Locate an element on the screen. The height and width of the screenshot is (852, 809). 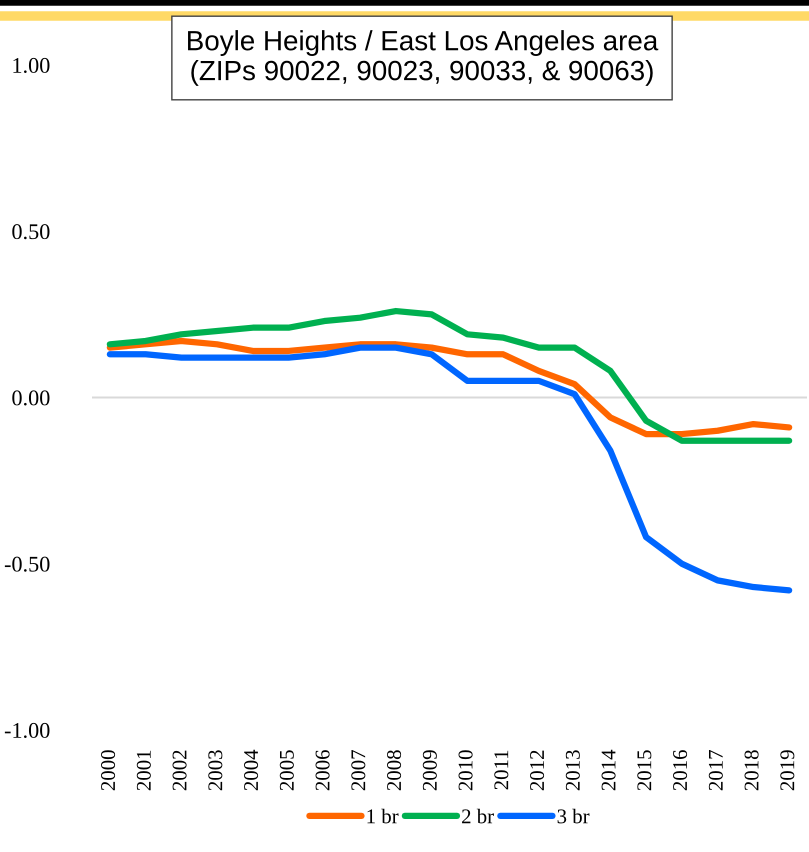
x-tick-label: 2014 is located at coordinates (609, 770).